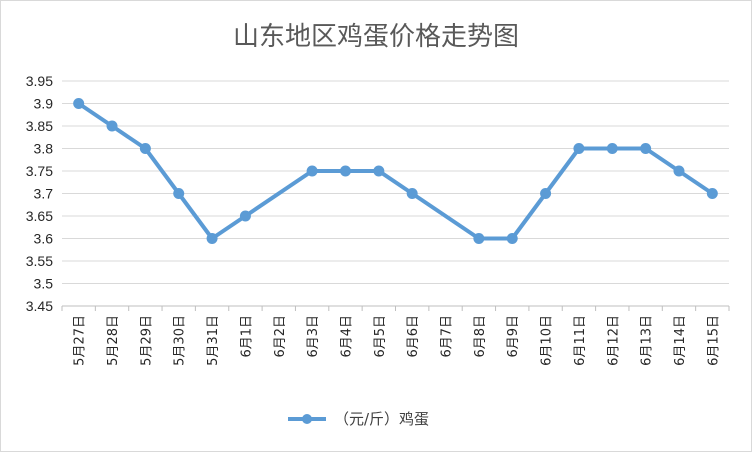 This screenshot has height=452, width=752. Describe the element at coordinates (113, 340) in the screenshot. I see `x-tick-label: 5月28日` at that location.